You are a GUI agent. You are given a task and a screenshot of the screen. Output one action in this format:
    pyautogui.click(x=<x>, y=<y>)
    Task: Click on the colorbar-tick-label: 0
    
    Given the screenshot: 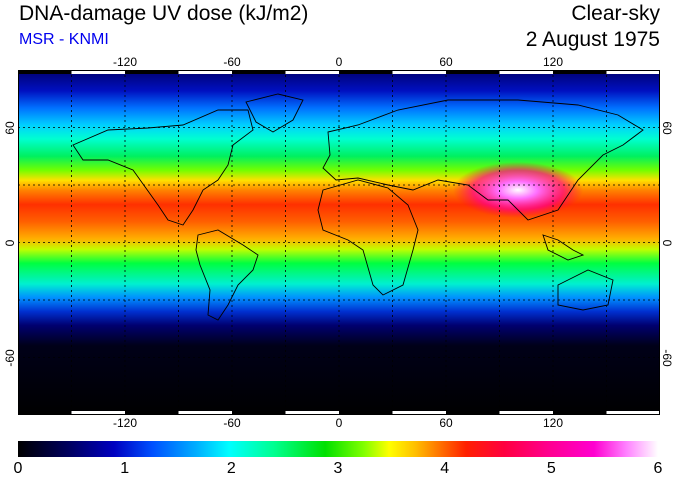 What is the action you would take?
    pyautogui.click(x=18, y=468)
    